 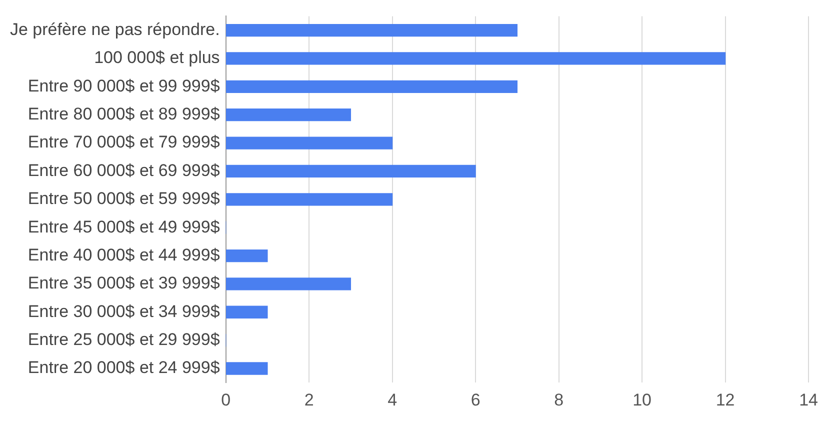 I want to click on y-tick-label: Je préfère ne pas répondre., so click(x=115, y=29).